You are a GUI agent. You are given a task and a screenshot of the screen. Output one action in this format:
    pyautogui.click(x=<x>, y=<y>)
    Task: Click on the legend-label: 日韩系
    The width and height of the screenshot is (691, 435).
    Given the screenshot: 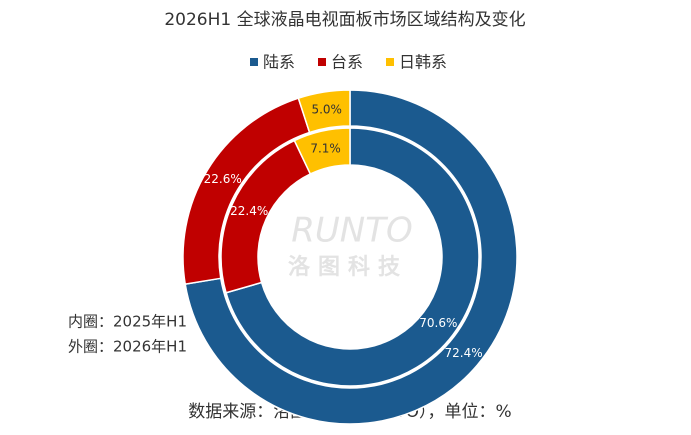 What is the action you would take?
    pyautogui.click(x=423, y=62)
    